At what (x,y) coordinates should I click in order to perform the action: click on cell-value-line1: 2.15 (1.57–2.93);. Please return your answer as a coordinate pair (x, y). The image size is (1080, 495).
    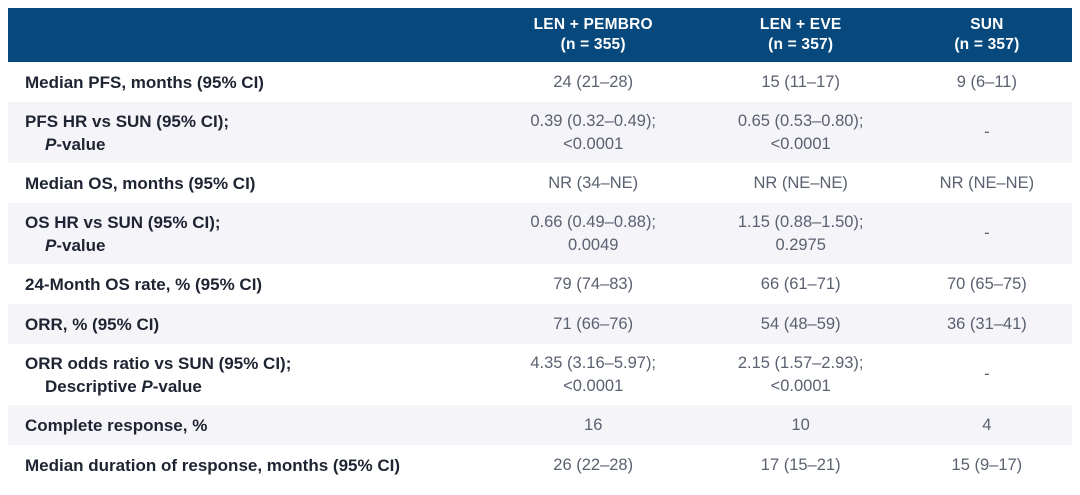
    Looking at the image, I should click on (800, 362).